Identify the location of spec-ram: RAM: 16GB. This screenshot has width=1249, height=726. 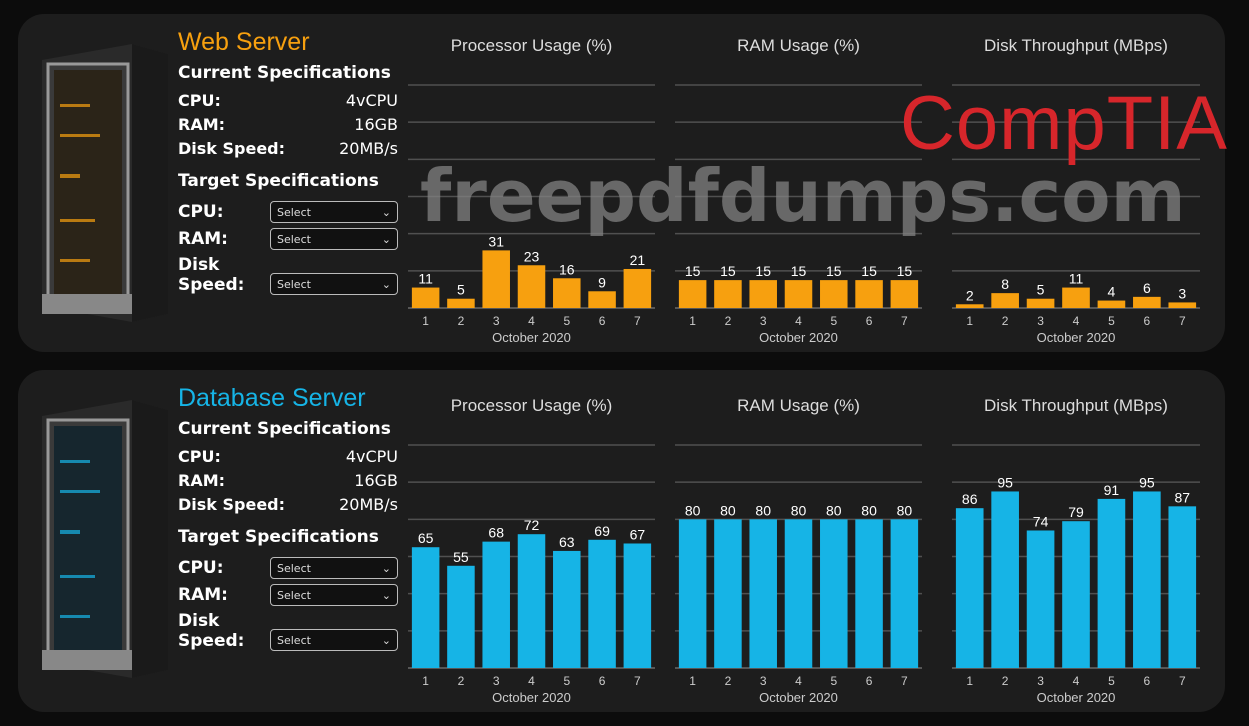
(288, 480).